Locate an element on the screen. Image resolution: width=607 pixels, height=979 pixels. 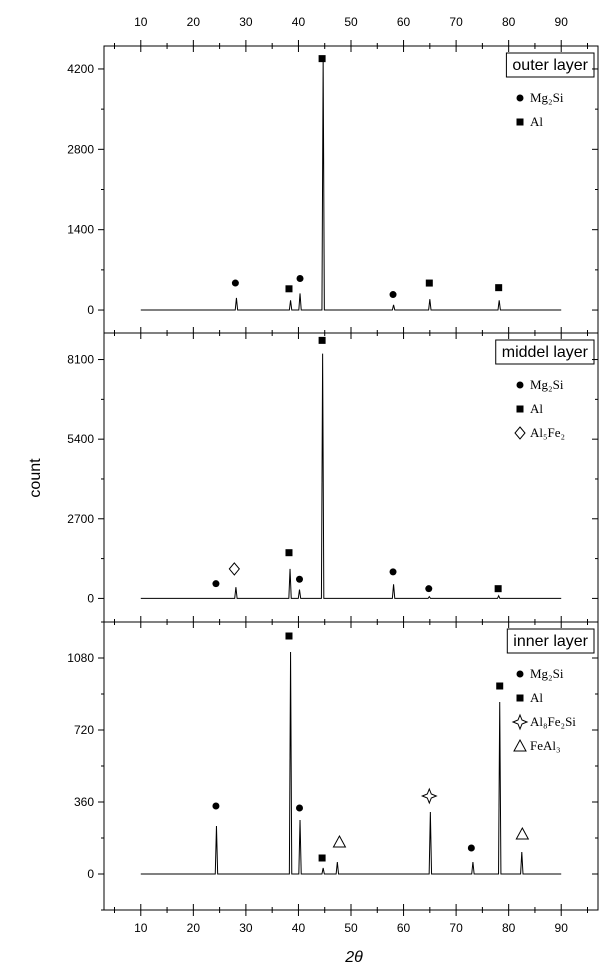
x-tick-label-bottom: 20 is located at coordinates (194, 928).